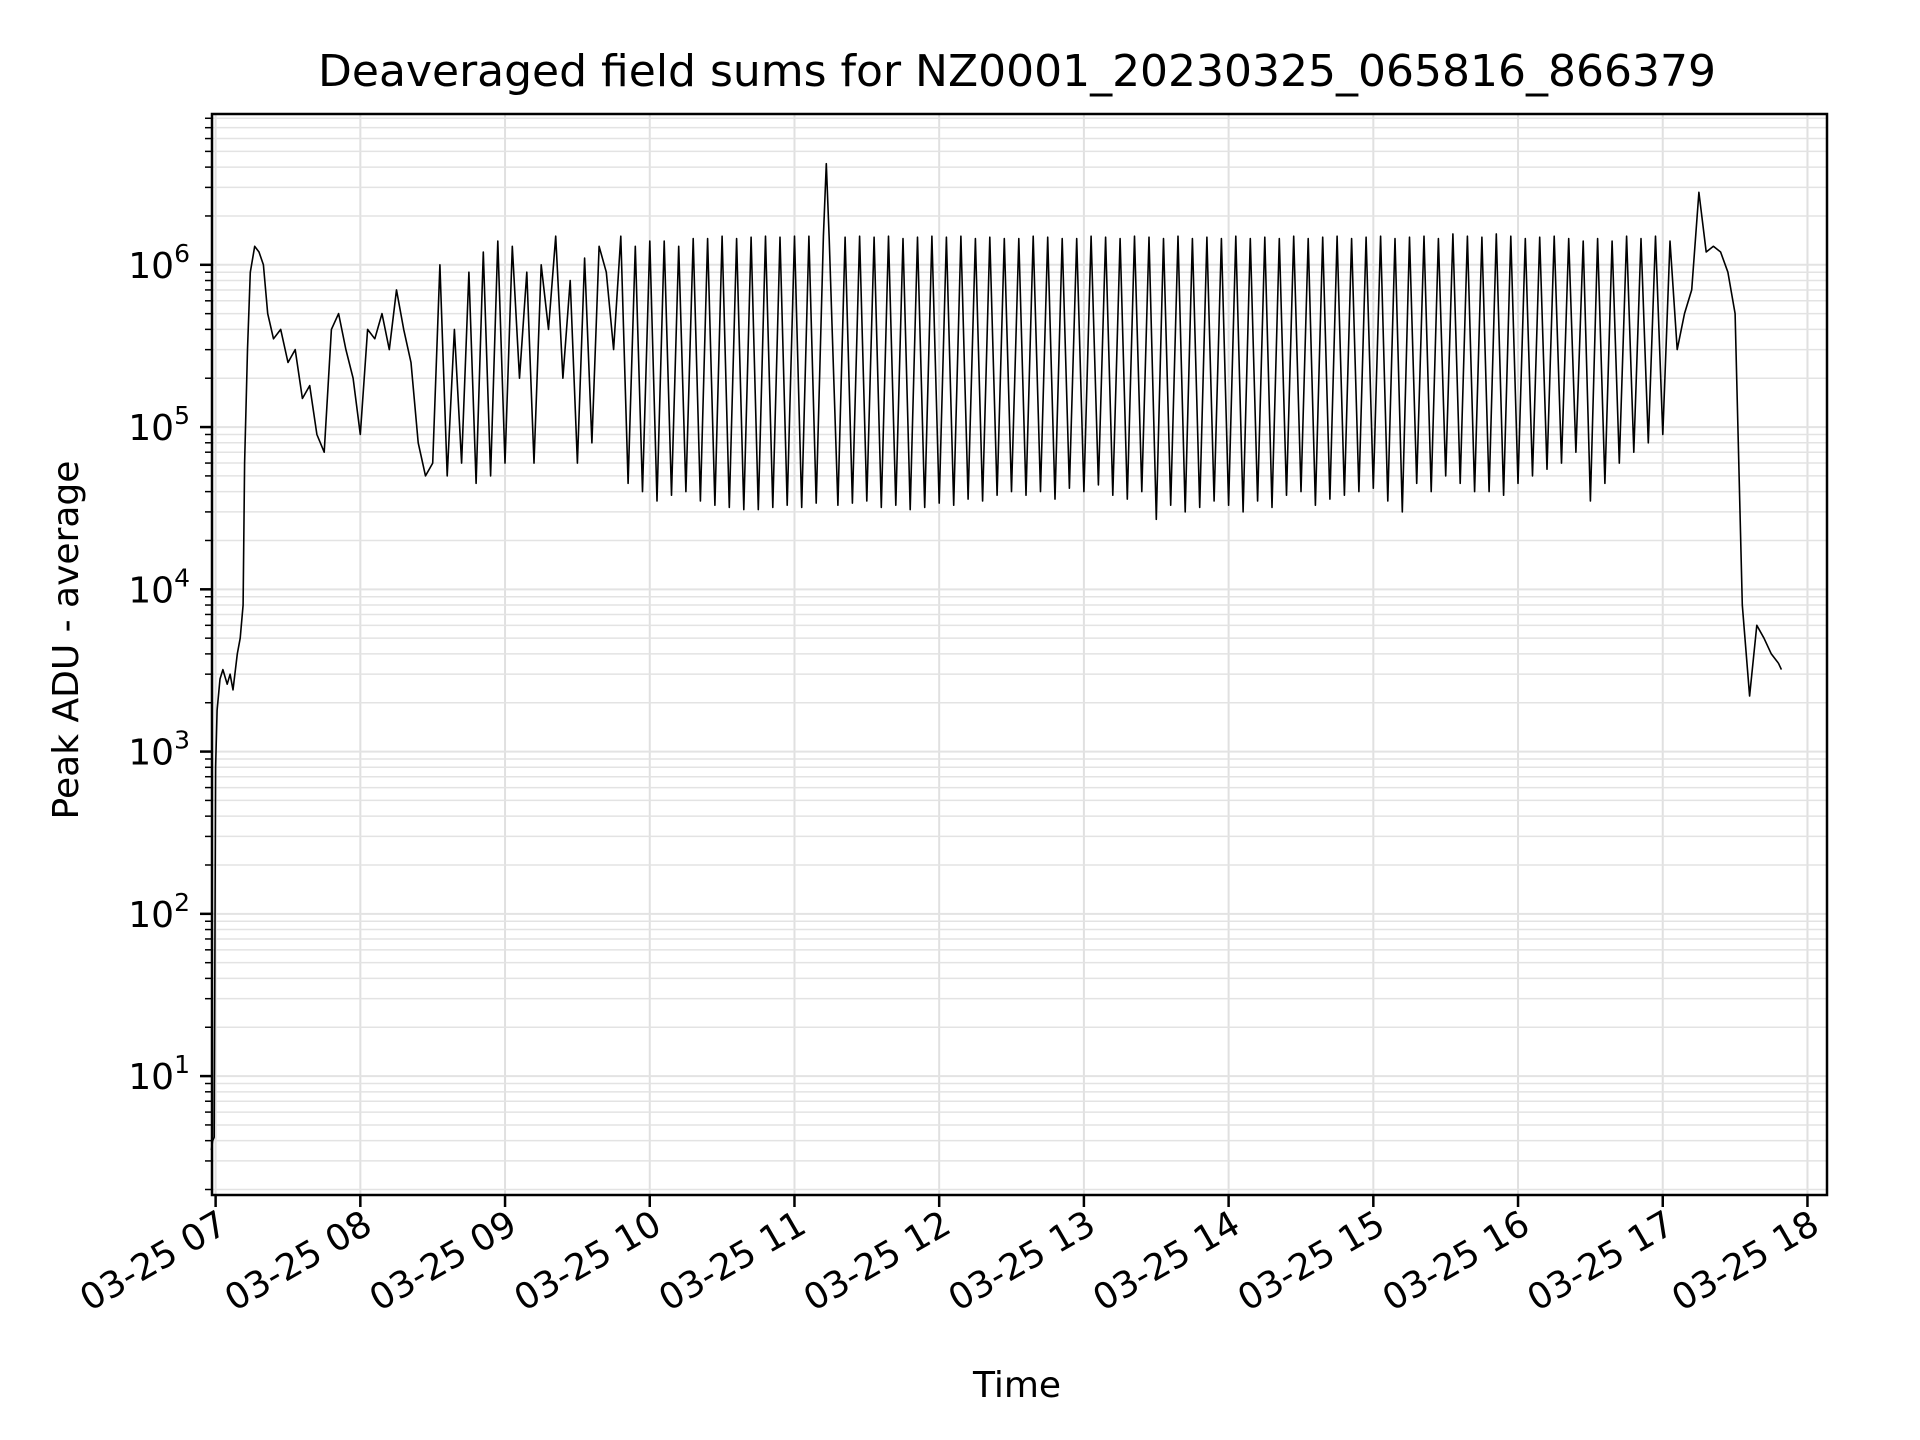 Image resolution: width=1920 pixels, height=1440 pixels. I want to click on y-tick-label: 10⁶, so click(159, 263).